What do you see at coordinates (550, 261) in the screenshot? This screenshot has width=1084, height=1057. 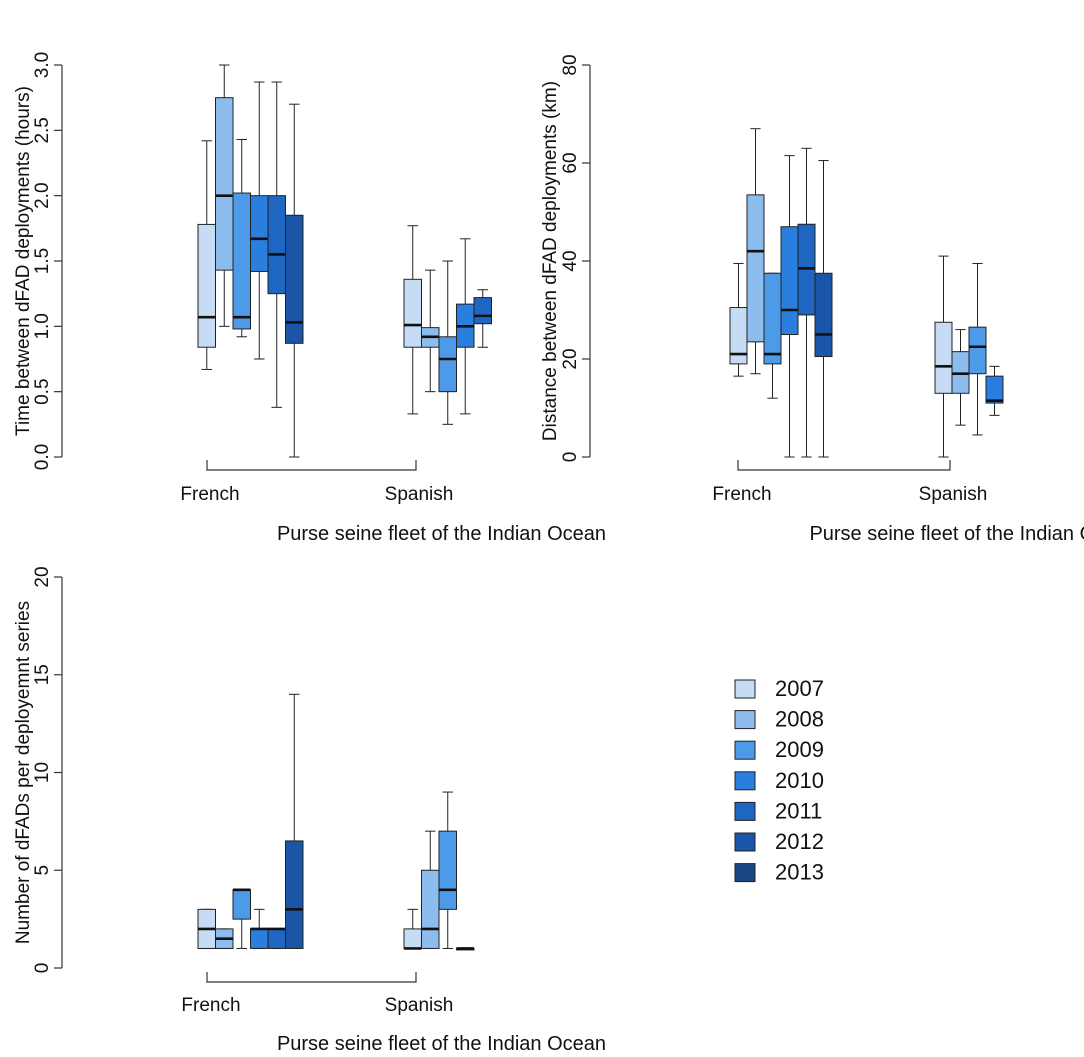 I see `y-axis-label: Distance between dFAD deployments (km)` at bounding box center [550, 261].